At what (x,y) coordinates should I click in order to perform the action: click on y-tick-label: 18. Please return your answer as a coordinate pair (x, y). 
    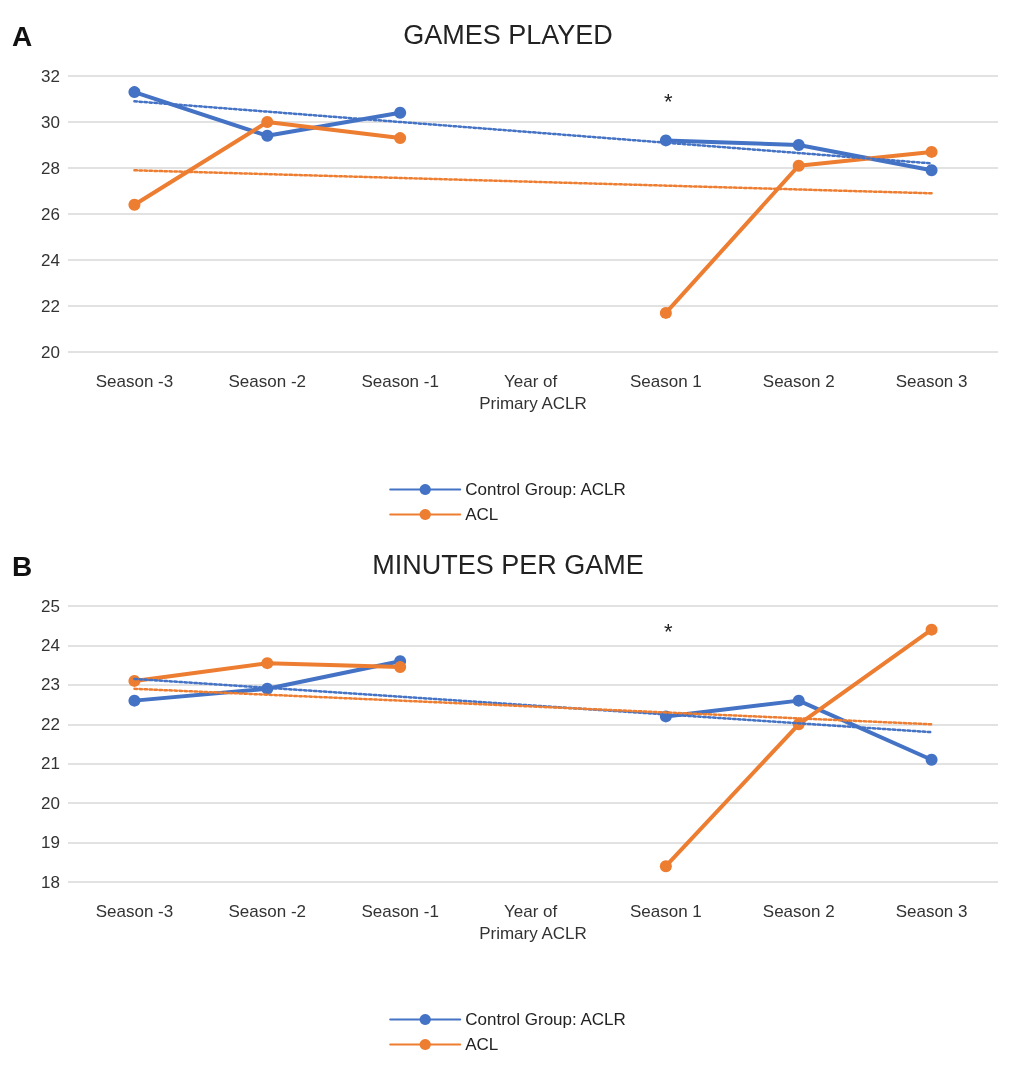
    Looking at the image, I should click on (50, 882).